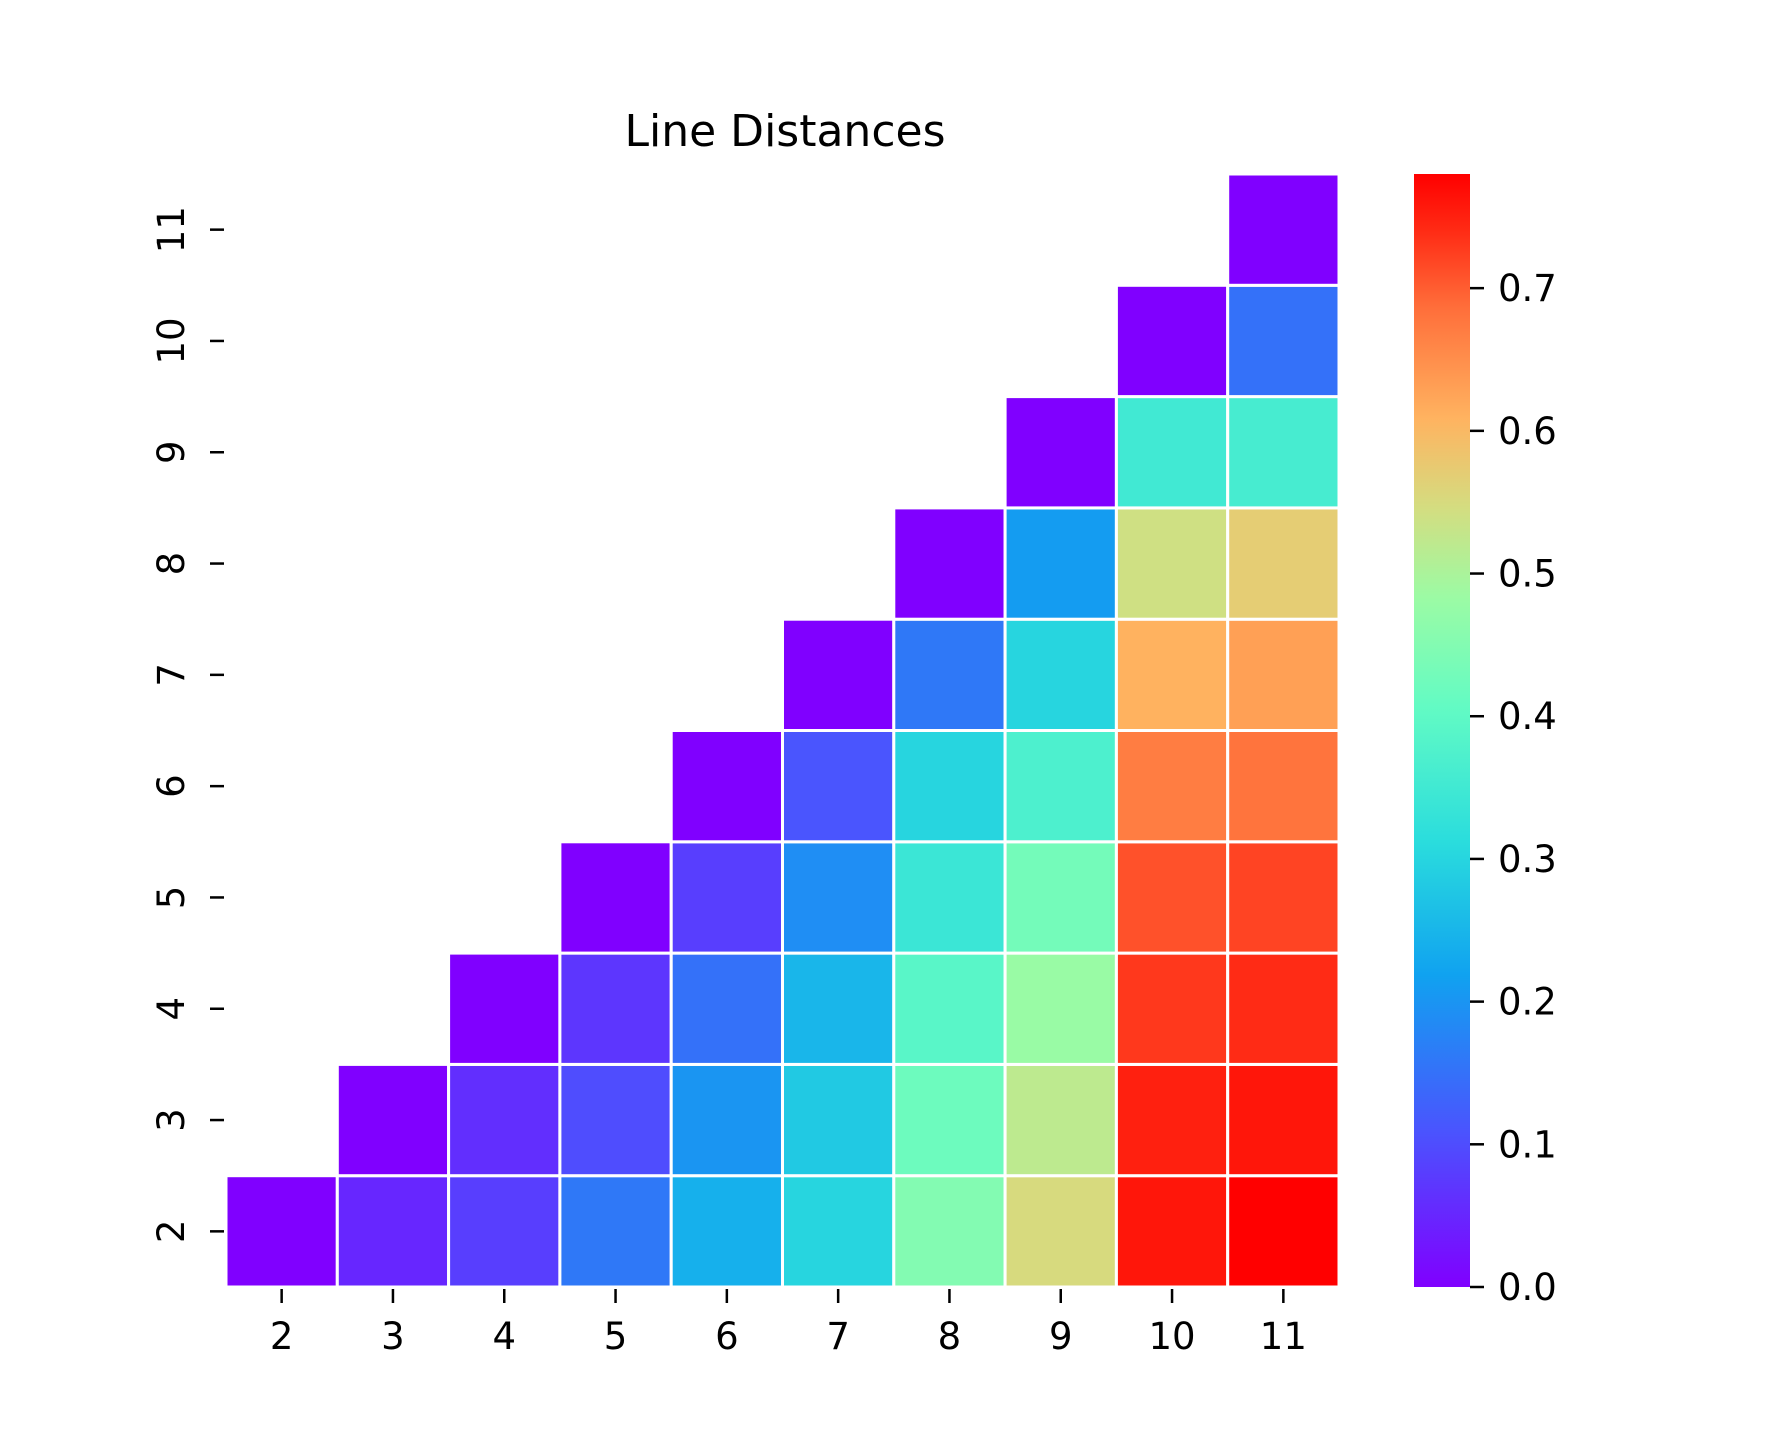  Describe the element at coordinates (1172, 1336) in the screenshot. I see `x-tick-label: 10` at that location.